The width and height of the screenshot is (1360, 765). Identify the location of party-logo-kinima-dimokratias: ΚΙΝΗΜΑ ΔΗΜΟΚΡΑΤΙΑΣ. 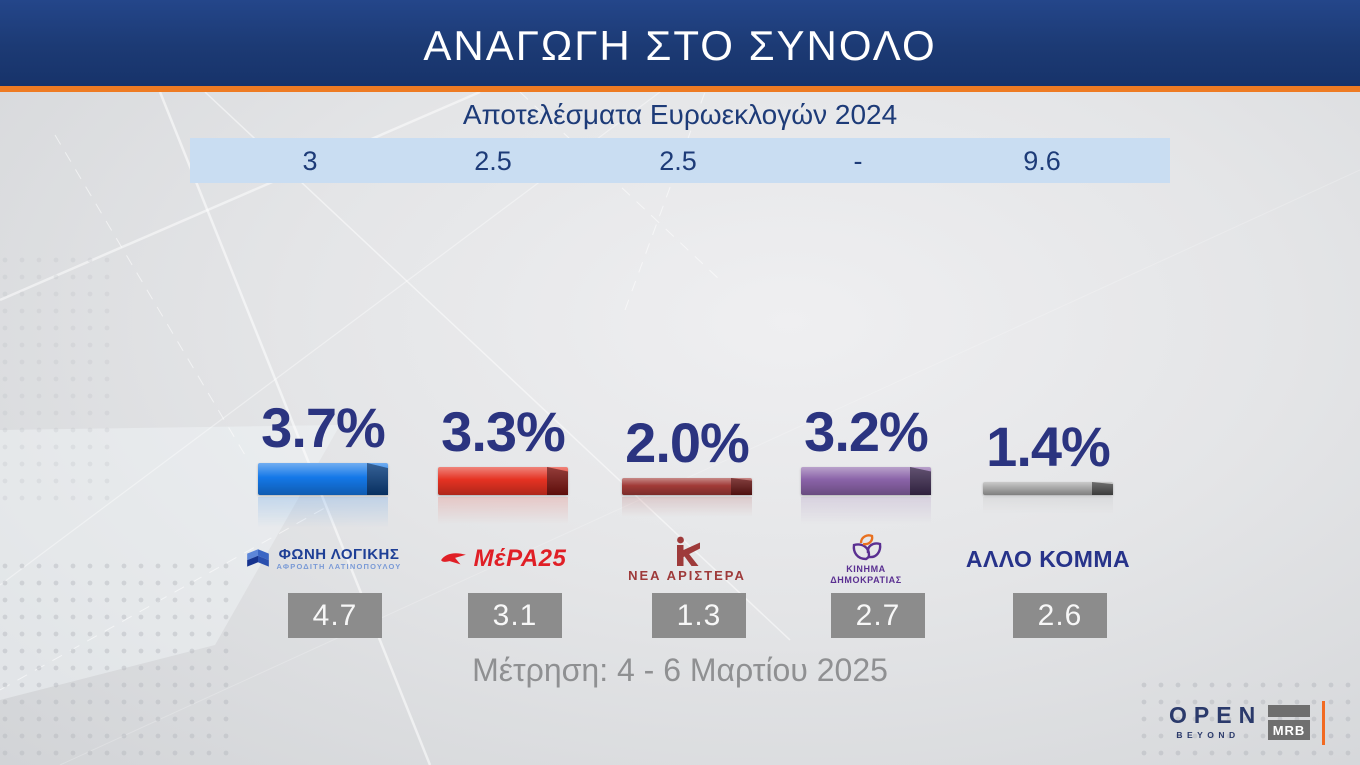
(866, 559).